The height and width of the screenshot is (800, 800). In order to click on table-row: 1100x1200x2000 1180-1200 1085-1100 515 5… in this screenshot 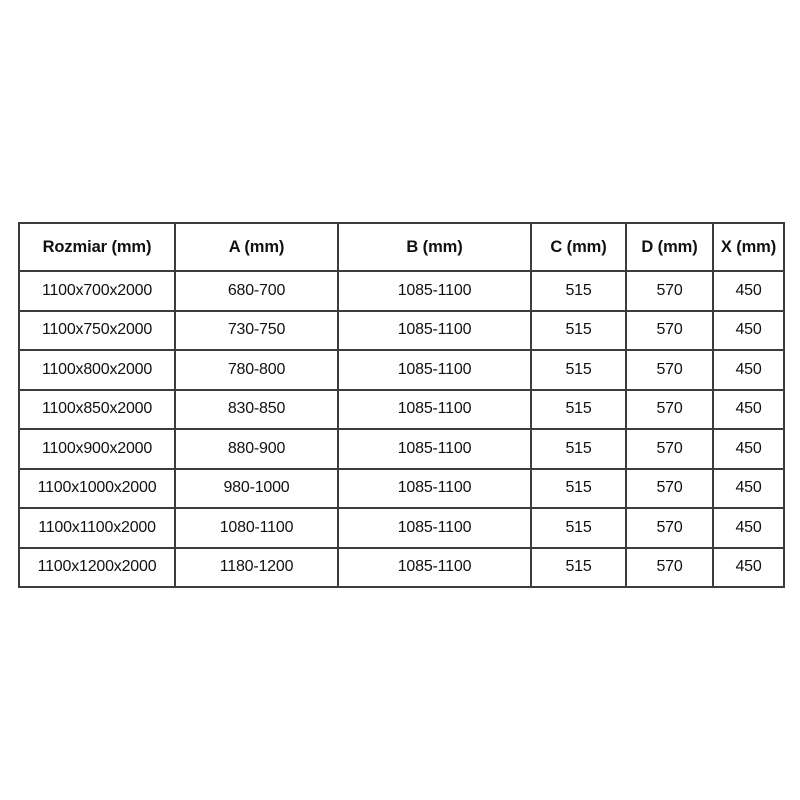, I will do `click(401, 567)`.